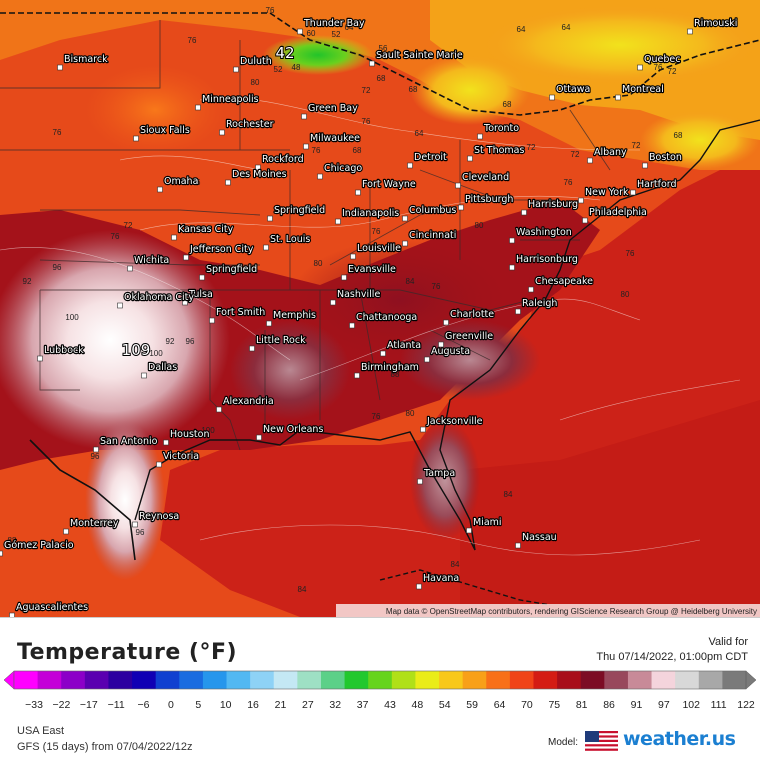 This screenshot has height=761, width=760. I want to click on city-marker: Wichita, so click(148, 263).